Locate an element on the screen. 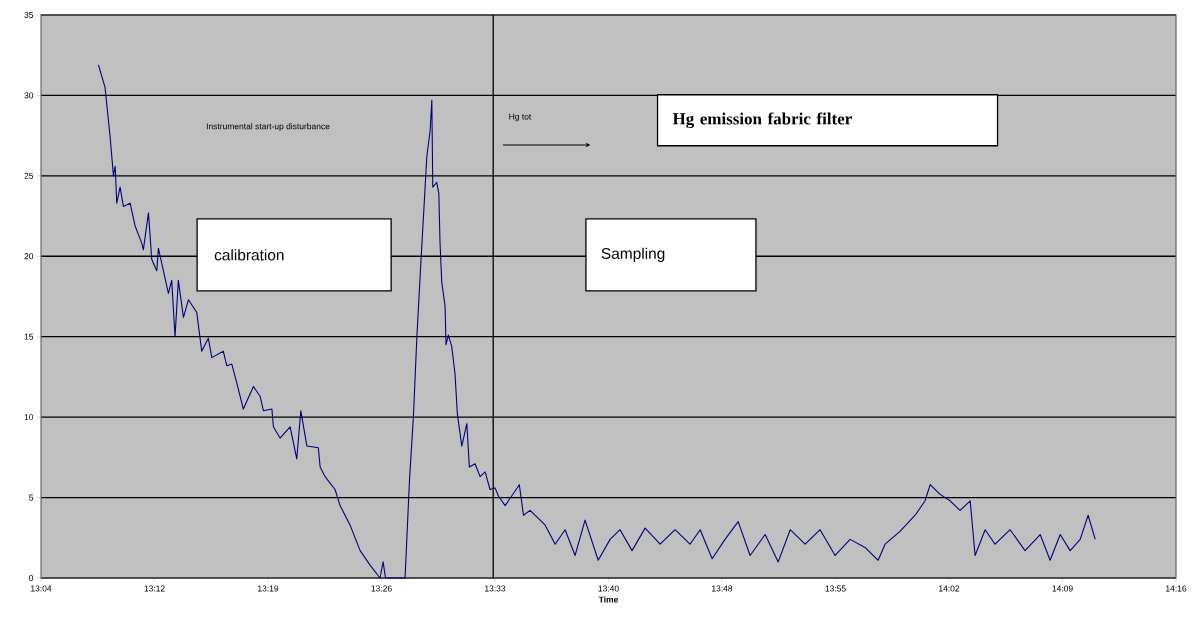 The image size is (1193, 641). x-tick-label: 13:19 is located at coordinates (268, 588).